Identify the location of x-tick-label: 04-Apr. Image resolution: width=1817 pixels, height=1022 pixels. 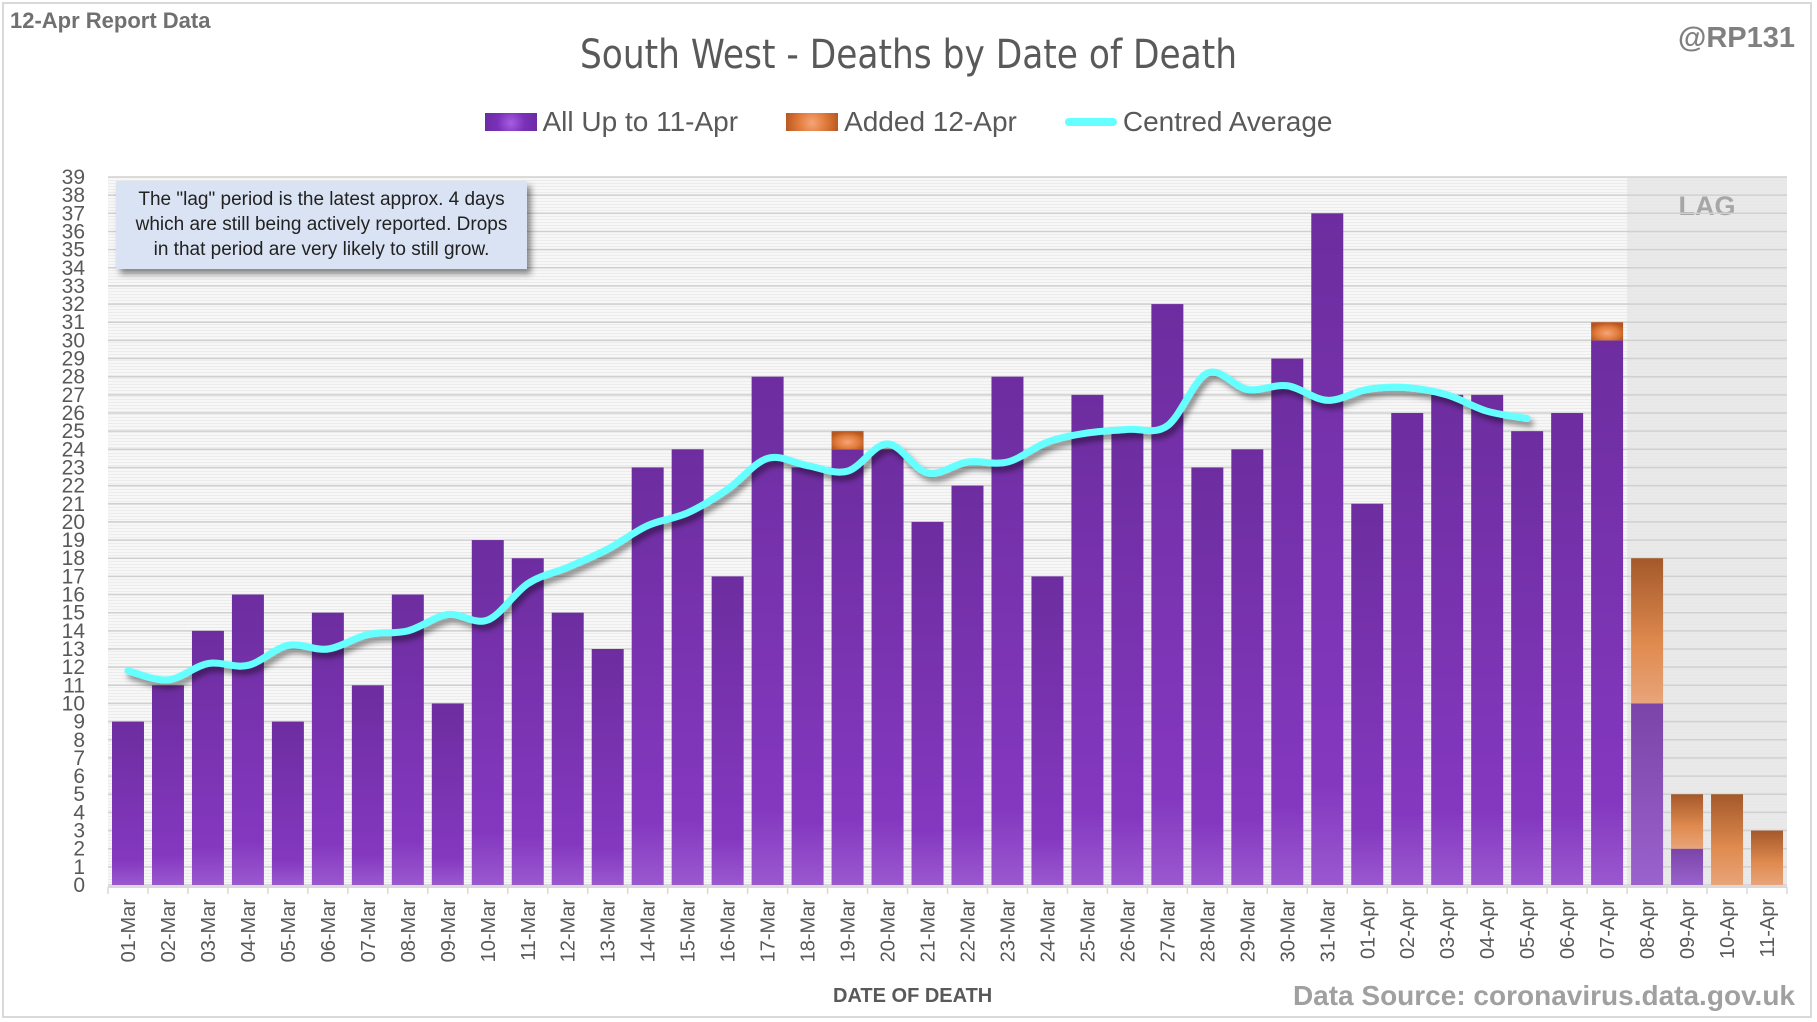
(1488, 929).